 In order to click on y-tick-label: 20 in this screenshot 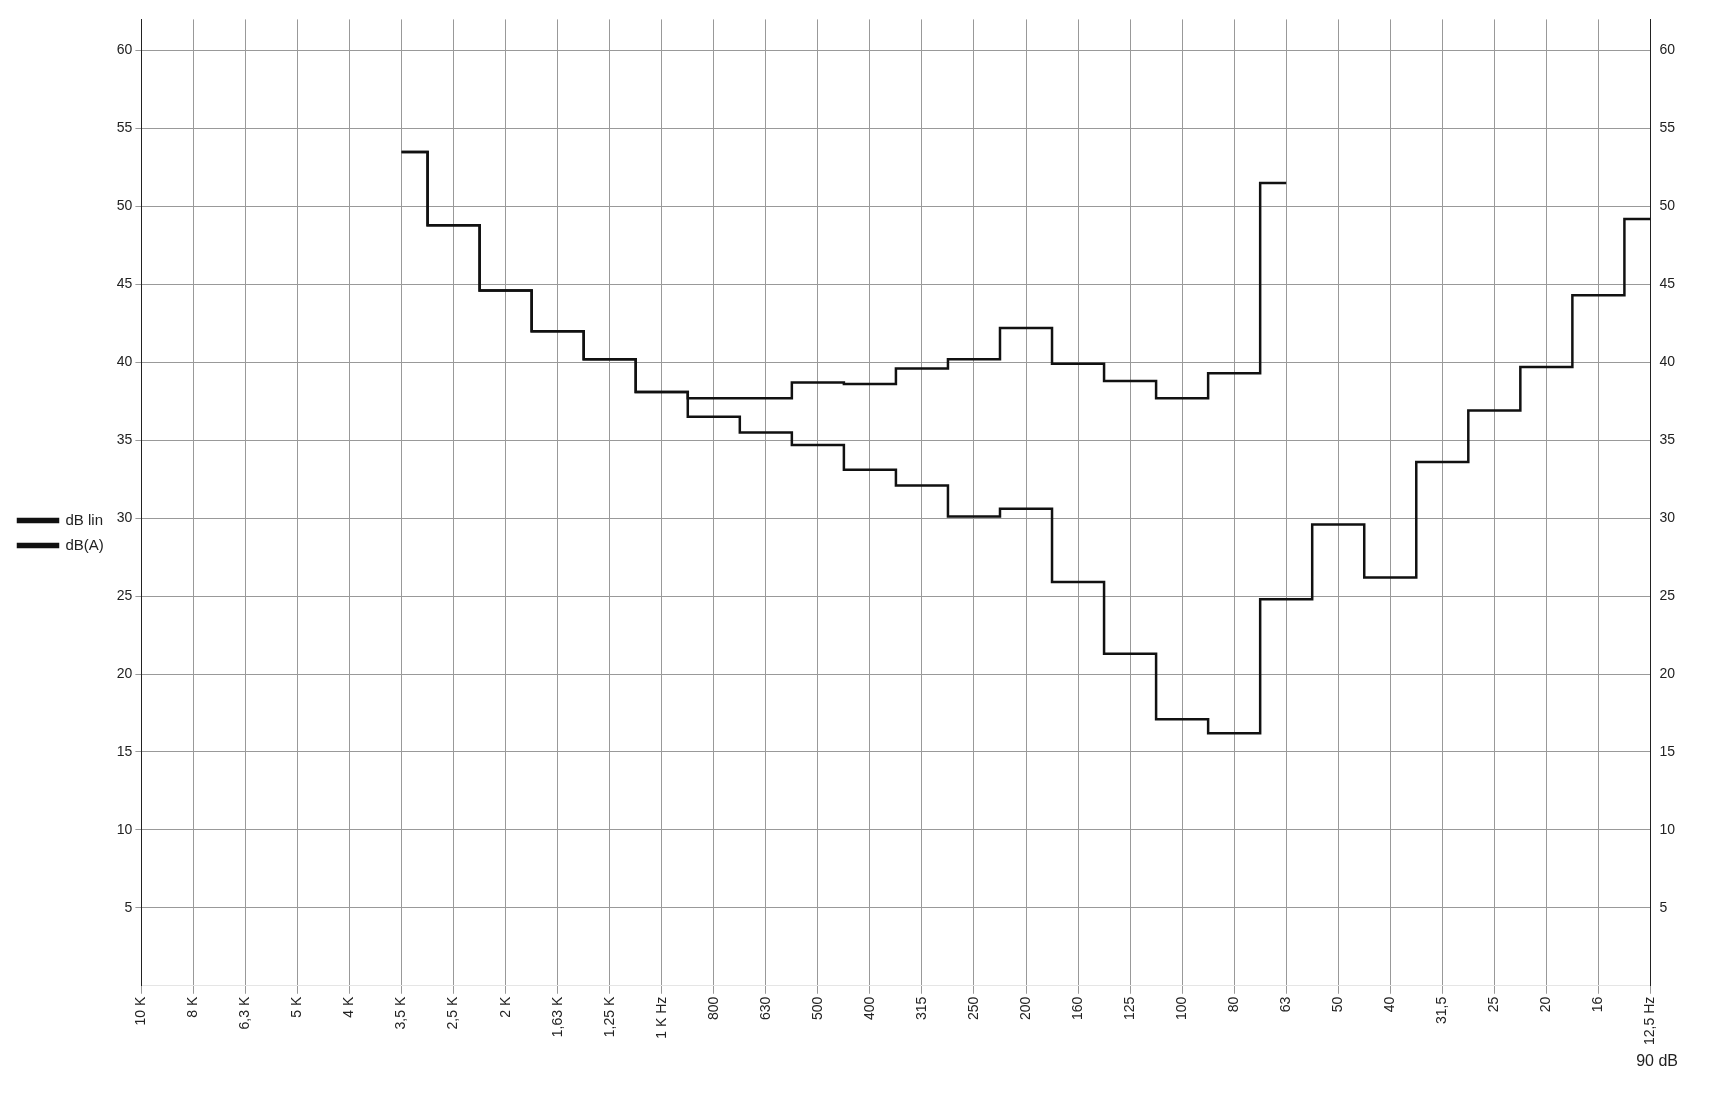, I will do `click(124, 672)`.